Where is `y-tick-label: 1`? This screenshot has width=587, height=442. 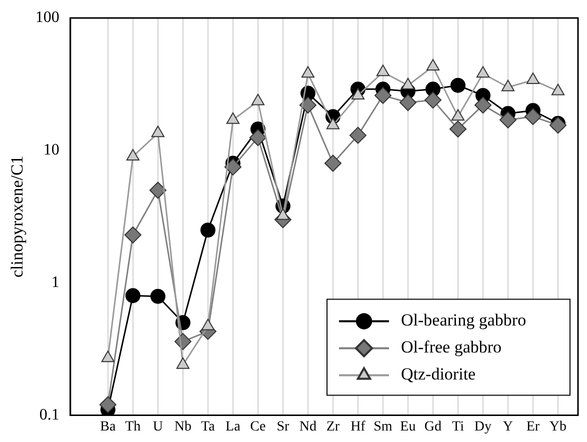
y-tick-label: 1 is located at coordinates (55, 283).